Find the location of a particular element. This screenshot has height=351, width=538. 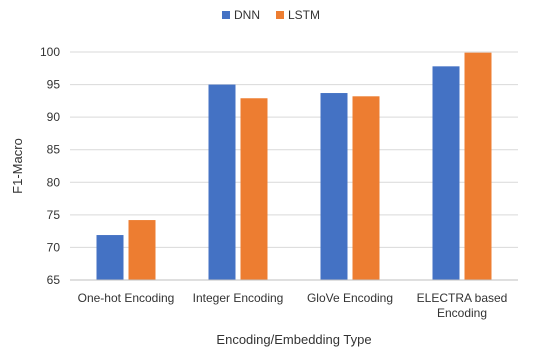

x-tick-label-line: Encoding is located at coordinates (462, 313).